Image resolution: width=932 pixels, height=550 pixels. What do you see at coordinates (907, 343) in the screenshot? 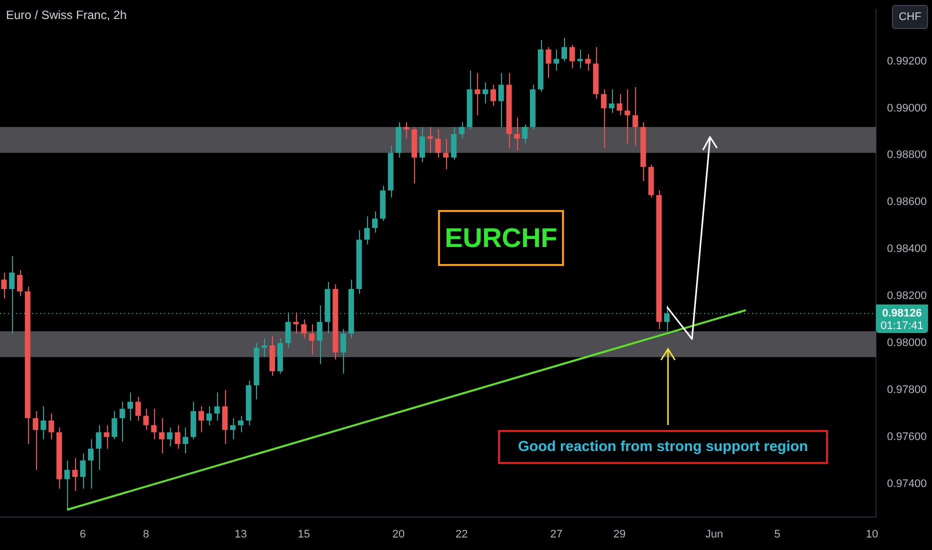
I see `y-tick-label: 0.98000` at bounding box center [907, 343].